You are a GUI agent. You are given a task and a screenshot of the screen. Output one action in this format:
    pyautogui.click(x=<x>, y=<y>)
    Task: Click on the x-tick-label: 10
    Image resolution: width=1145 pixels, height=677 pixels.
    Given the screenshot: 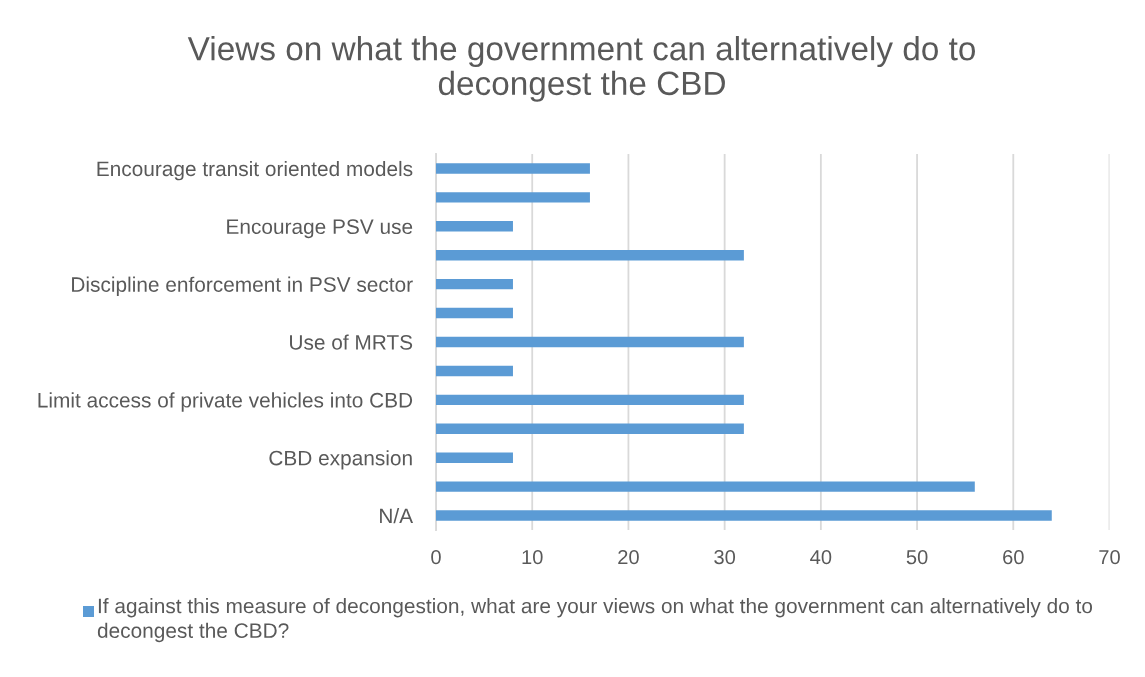 What is the action you would take?
    pyautogui.click(x=532, y=557)
    